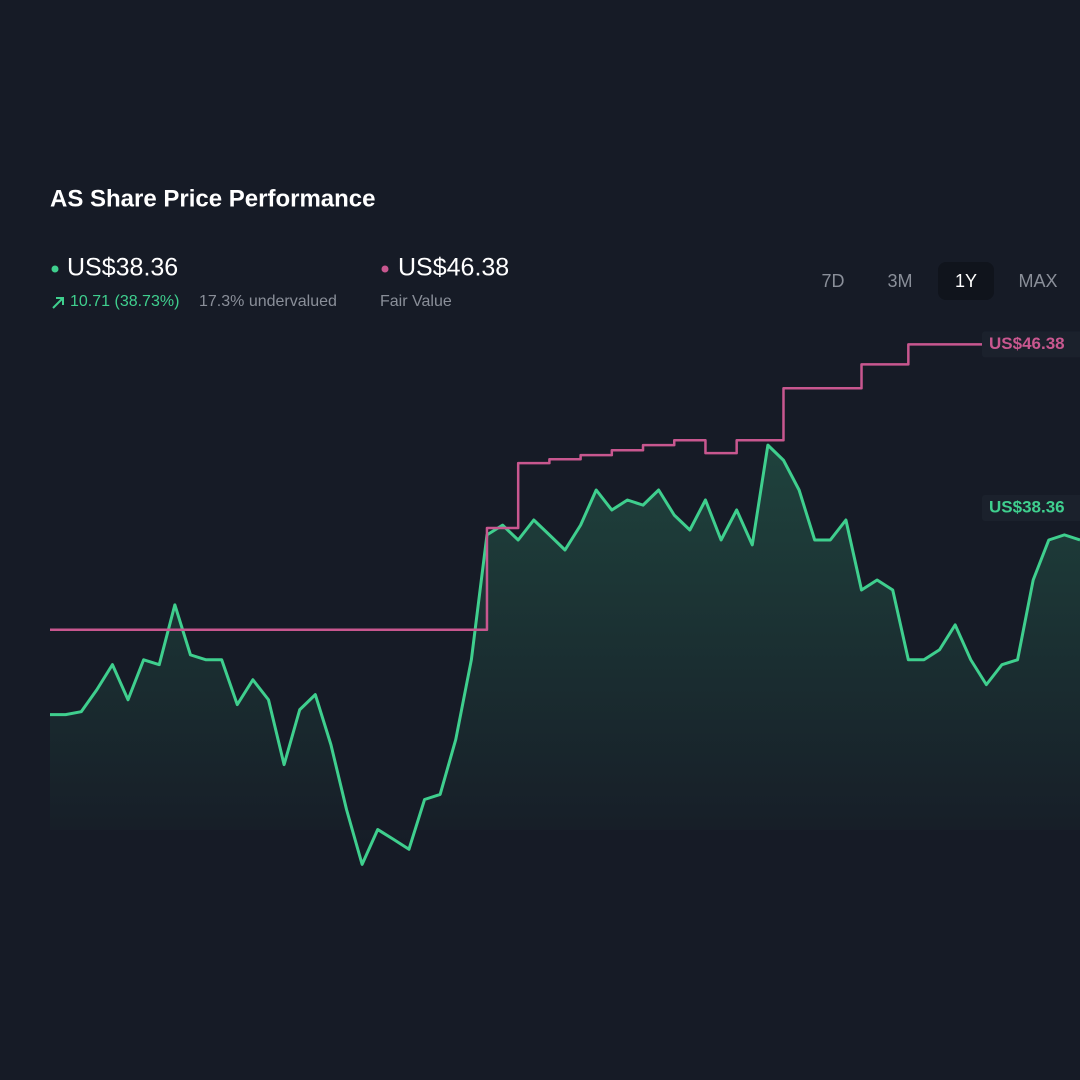  I want to click on range-selected-bg, so click(966, 281).